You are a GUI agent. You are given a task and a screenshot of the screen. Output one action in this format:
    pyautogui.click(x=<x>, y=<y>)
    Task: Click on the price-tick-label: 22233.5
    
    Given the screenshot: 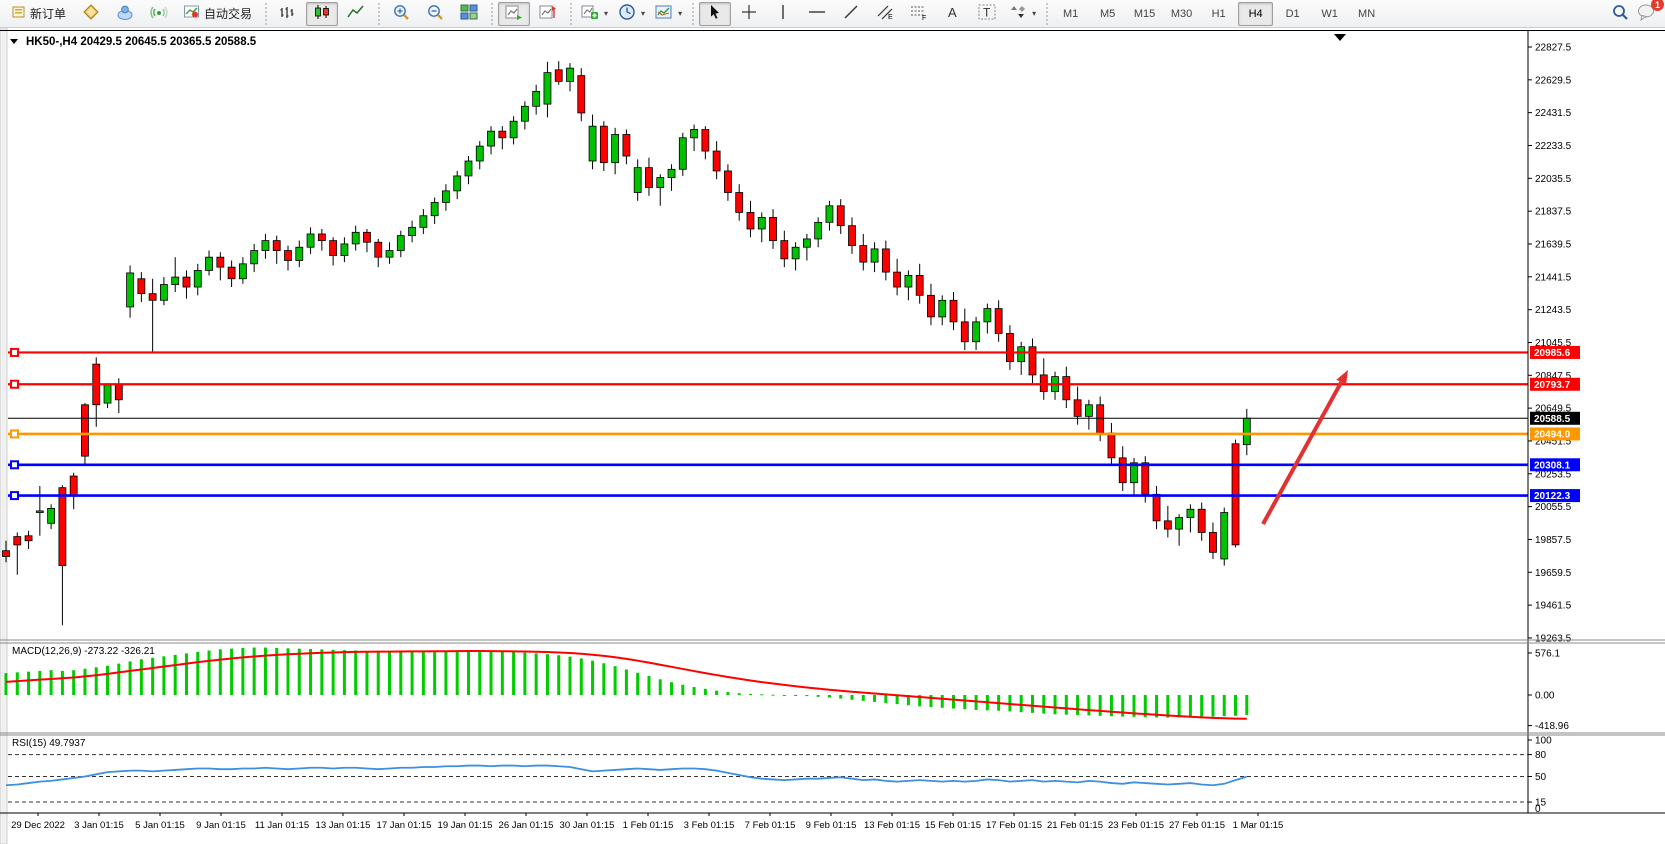 What is the action you would take?
    pyautogui.click(x=1553, y=146)
    